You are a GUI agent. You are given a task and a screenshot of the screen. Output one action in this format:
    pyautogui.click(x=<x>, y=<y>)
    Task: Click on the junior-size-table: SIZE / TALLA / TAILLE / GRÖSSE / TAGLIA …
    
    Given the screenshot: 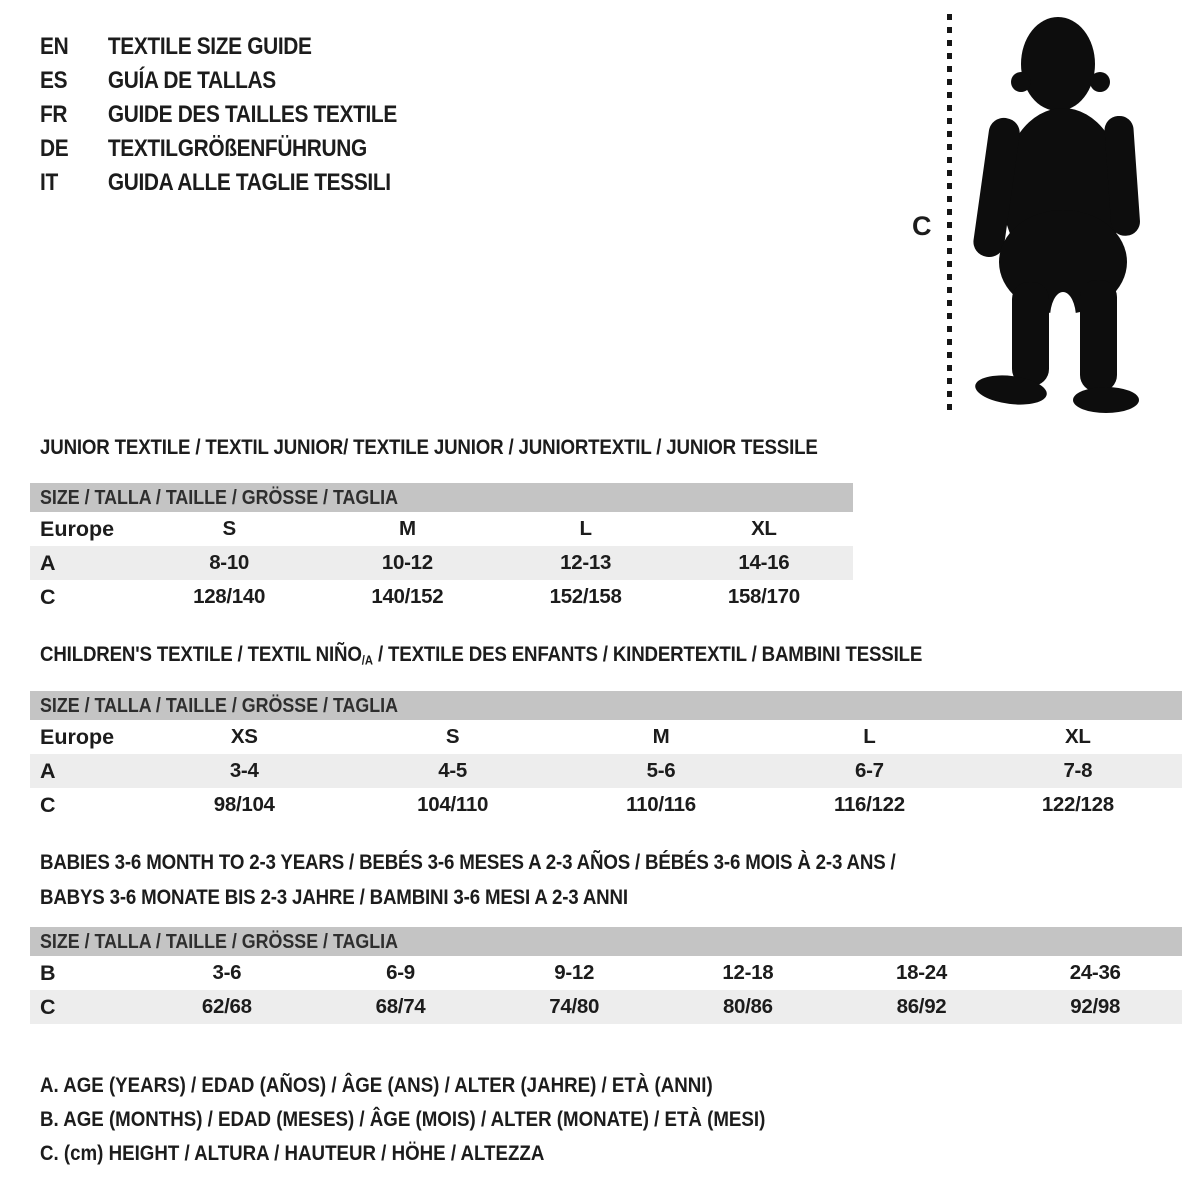 What is the action you would take?
    pyautogui.click(x=441, y=548)
    